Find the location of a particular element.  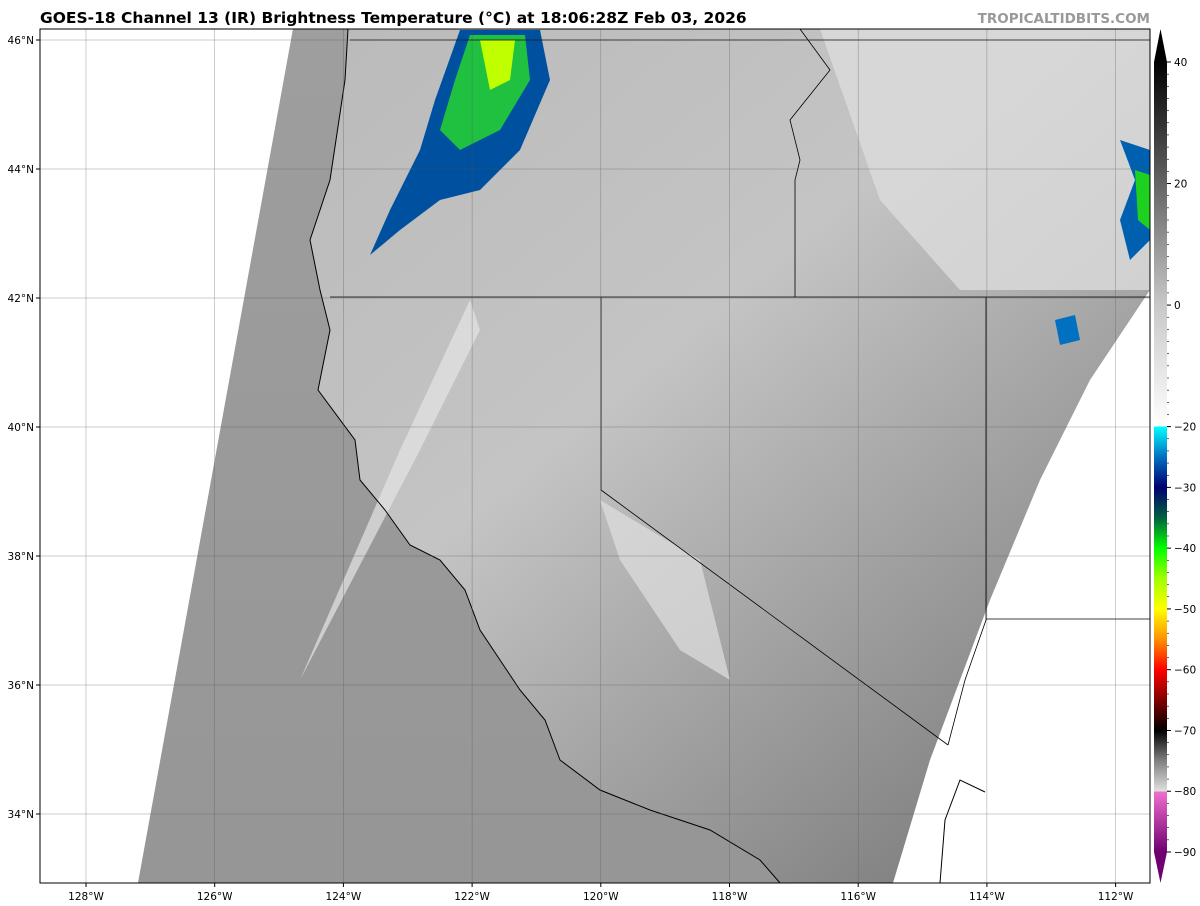

latitude-axis: 46°N 44°N 42°N 40°N 38°N 36°N 34°N is located at coordinates (24, 428).